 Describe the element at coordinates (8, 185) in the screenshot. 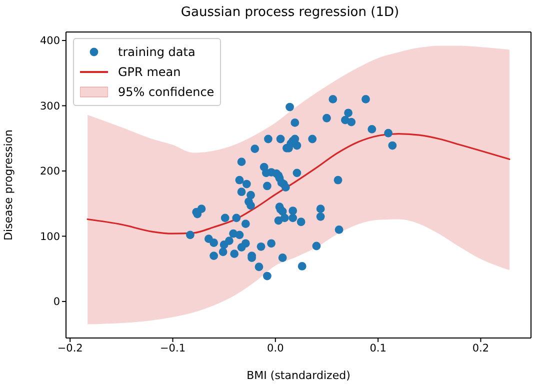

I see `y-axis-title: Disease progression` at that location.